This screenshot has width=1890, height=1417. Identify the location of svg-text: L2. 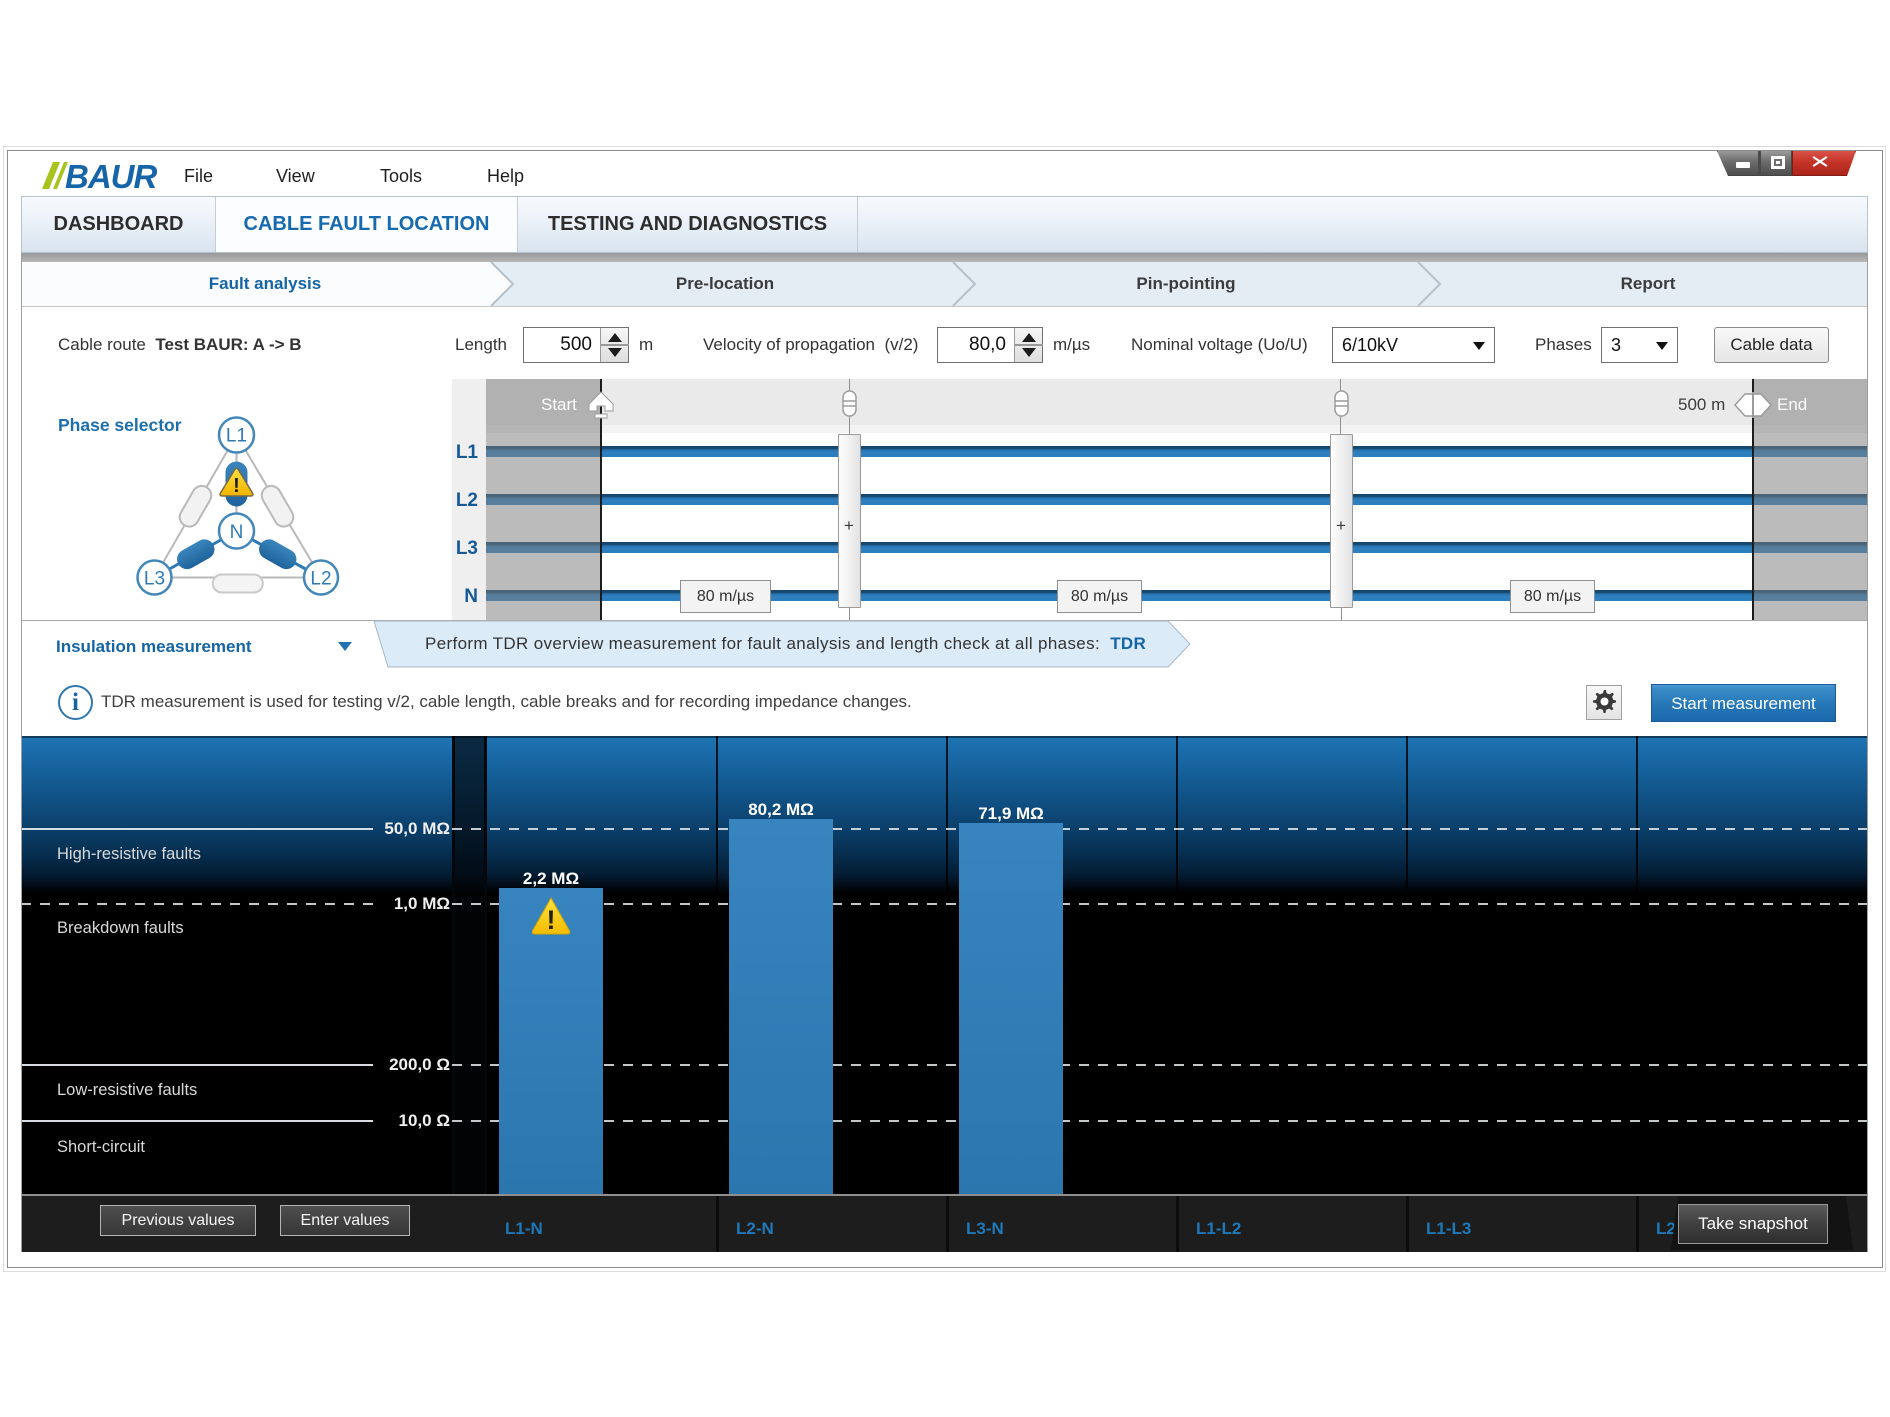
(320, 579).